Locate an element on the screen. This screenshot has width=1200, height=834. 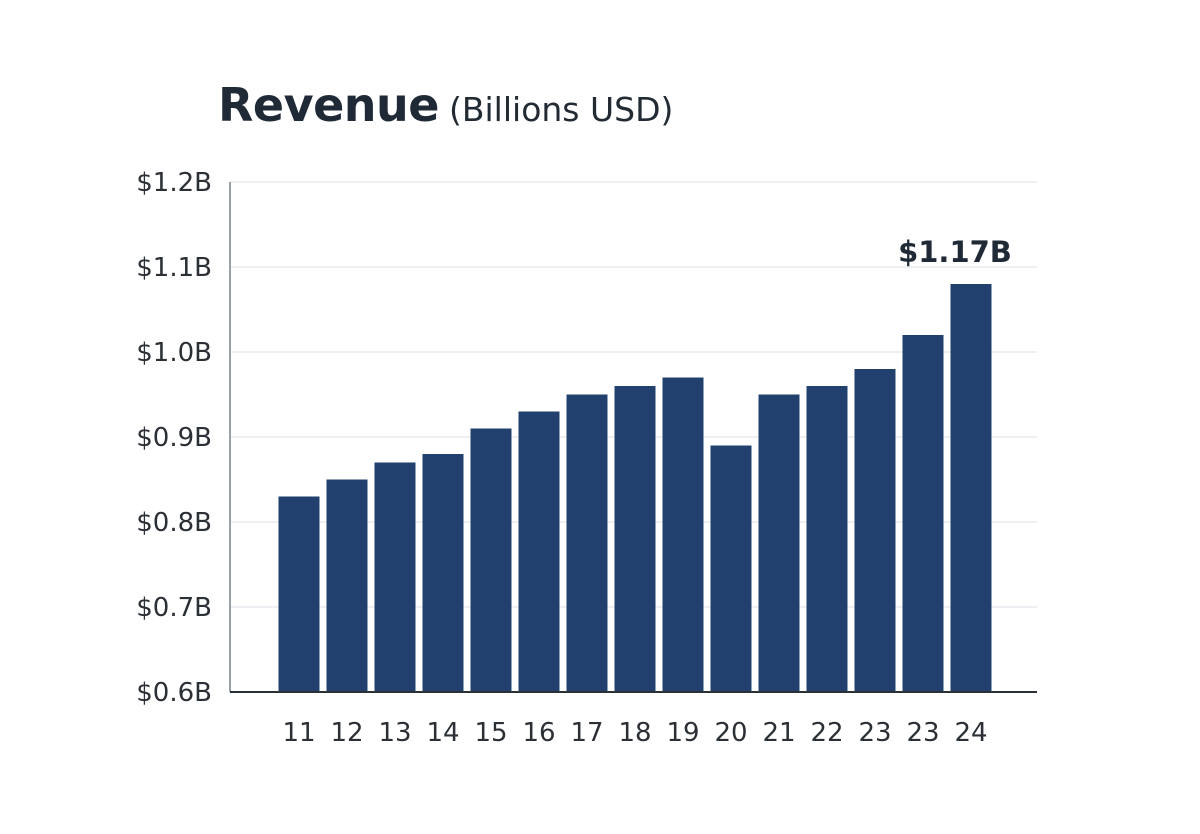
x-tick-label: 12 is located at coordinates (346, 733).